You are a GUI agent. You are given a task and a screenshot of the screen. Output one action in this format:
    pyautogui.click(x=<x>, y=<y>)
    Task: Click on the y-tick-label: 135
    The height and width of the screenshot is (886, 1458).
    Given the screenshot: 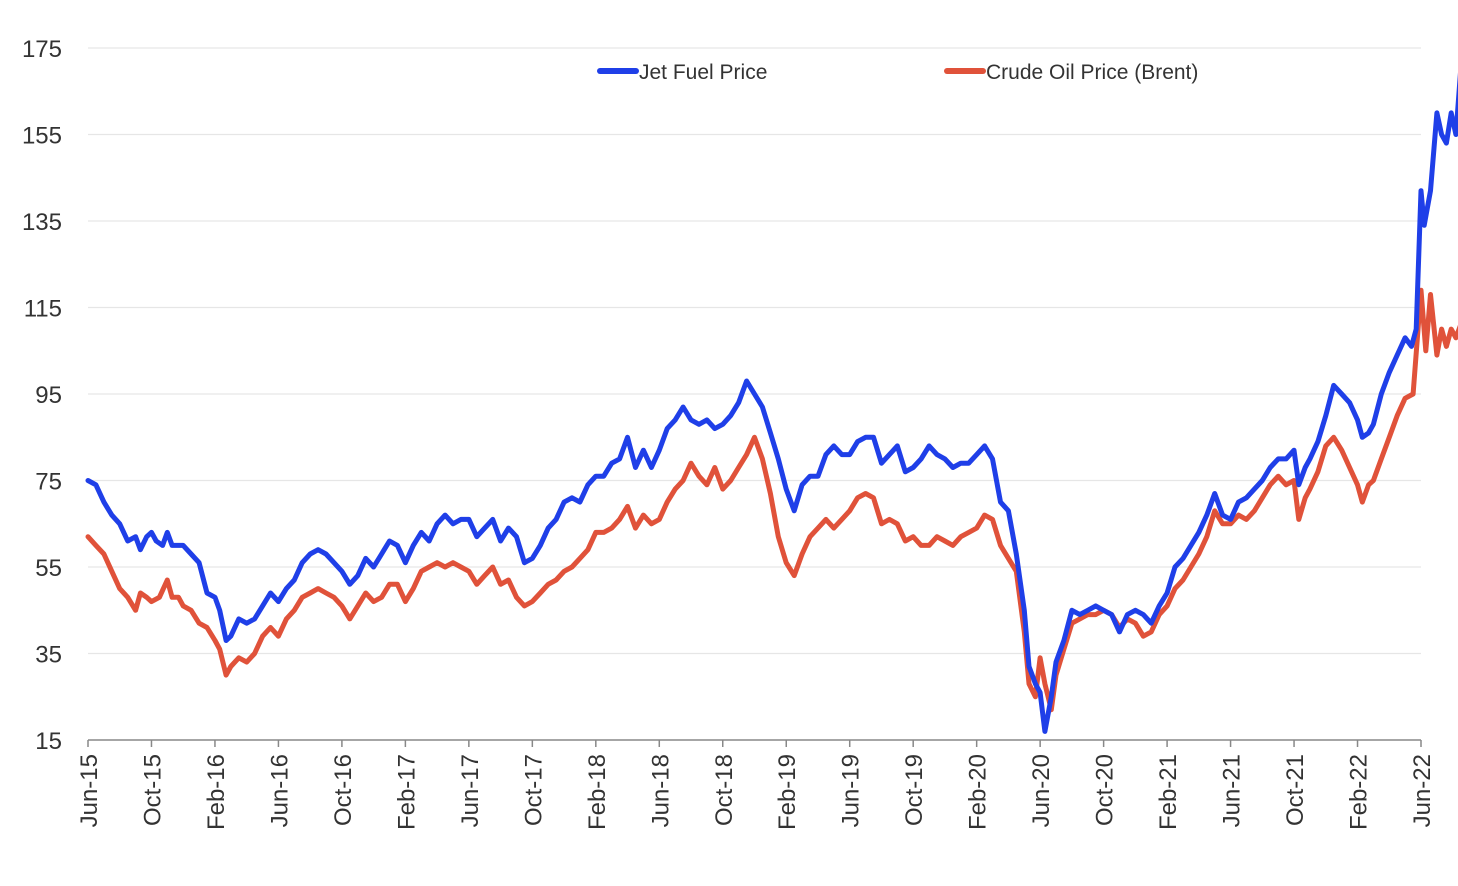 What is the action you would take?
    pyautogui.click(x=42, y=222)
    